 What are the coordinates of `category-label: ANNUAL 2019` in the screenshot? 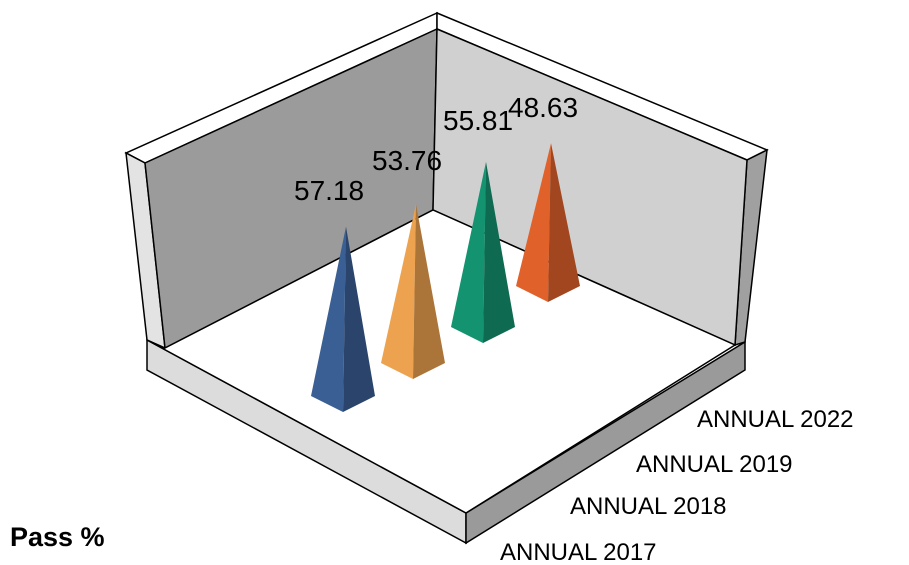 It's located at (714, 464).